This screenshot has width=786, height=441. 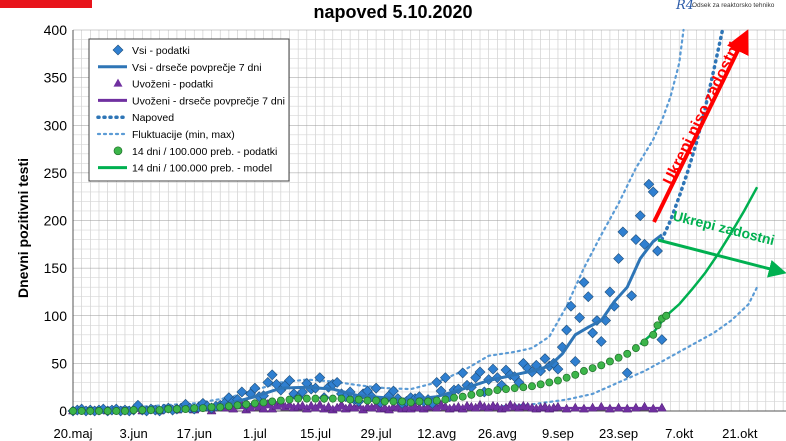 I want to click on legend-entry-label: Vsi - drseče povprečje 7 dni, so click(x=197, y=68).